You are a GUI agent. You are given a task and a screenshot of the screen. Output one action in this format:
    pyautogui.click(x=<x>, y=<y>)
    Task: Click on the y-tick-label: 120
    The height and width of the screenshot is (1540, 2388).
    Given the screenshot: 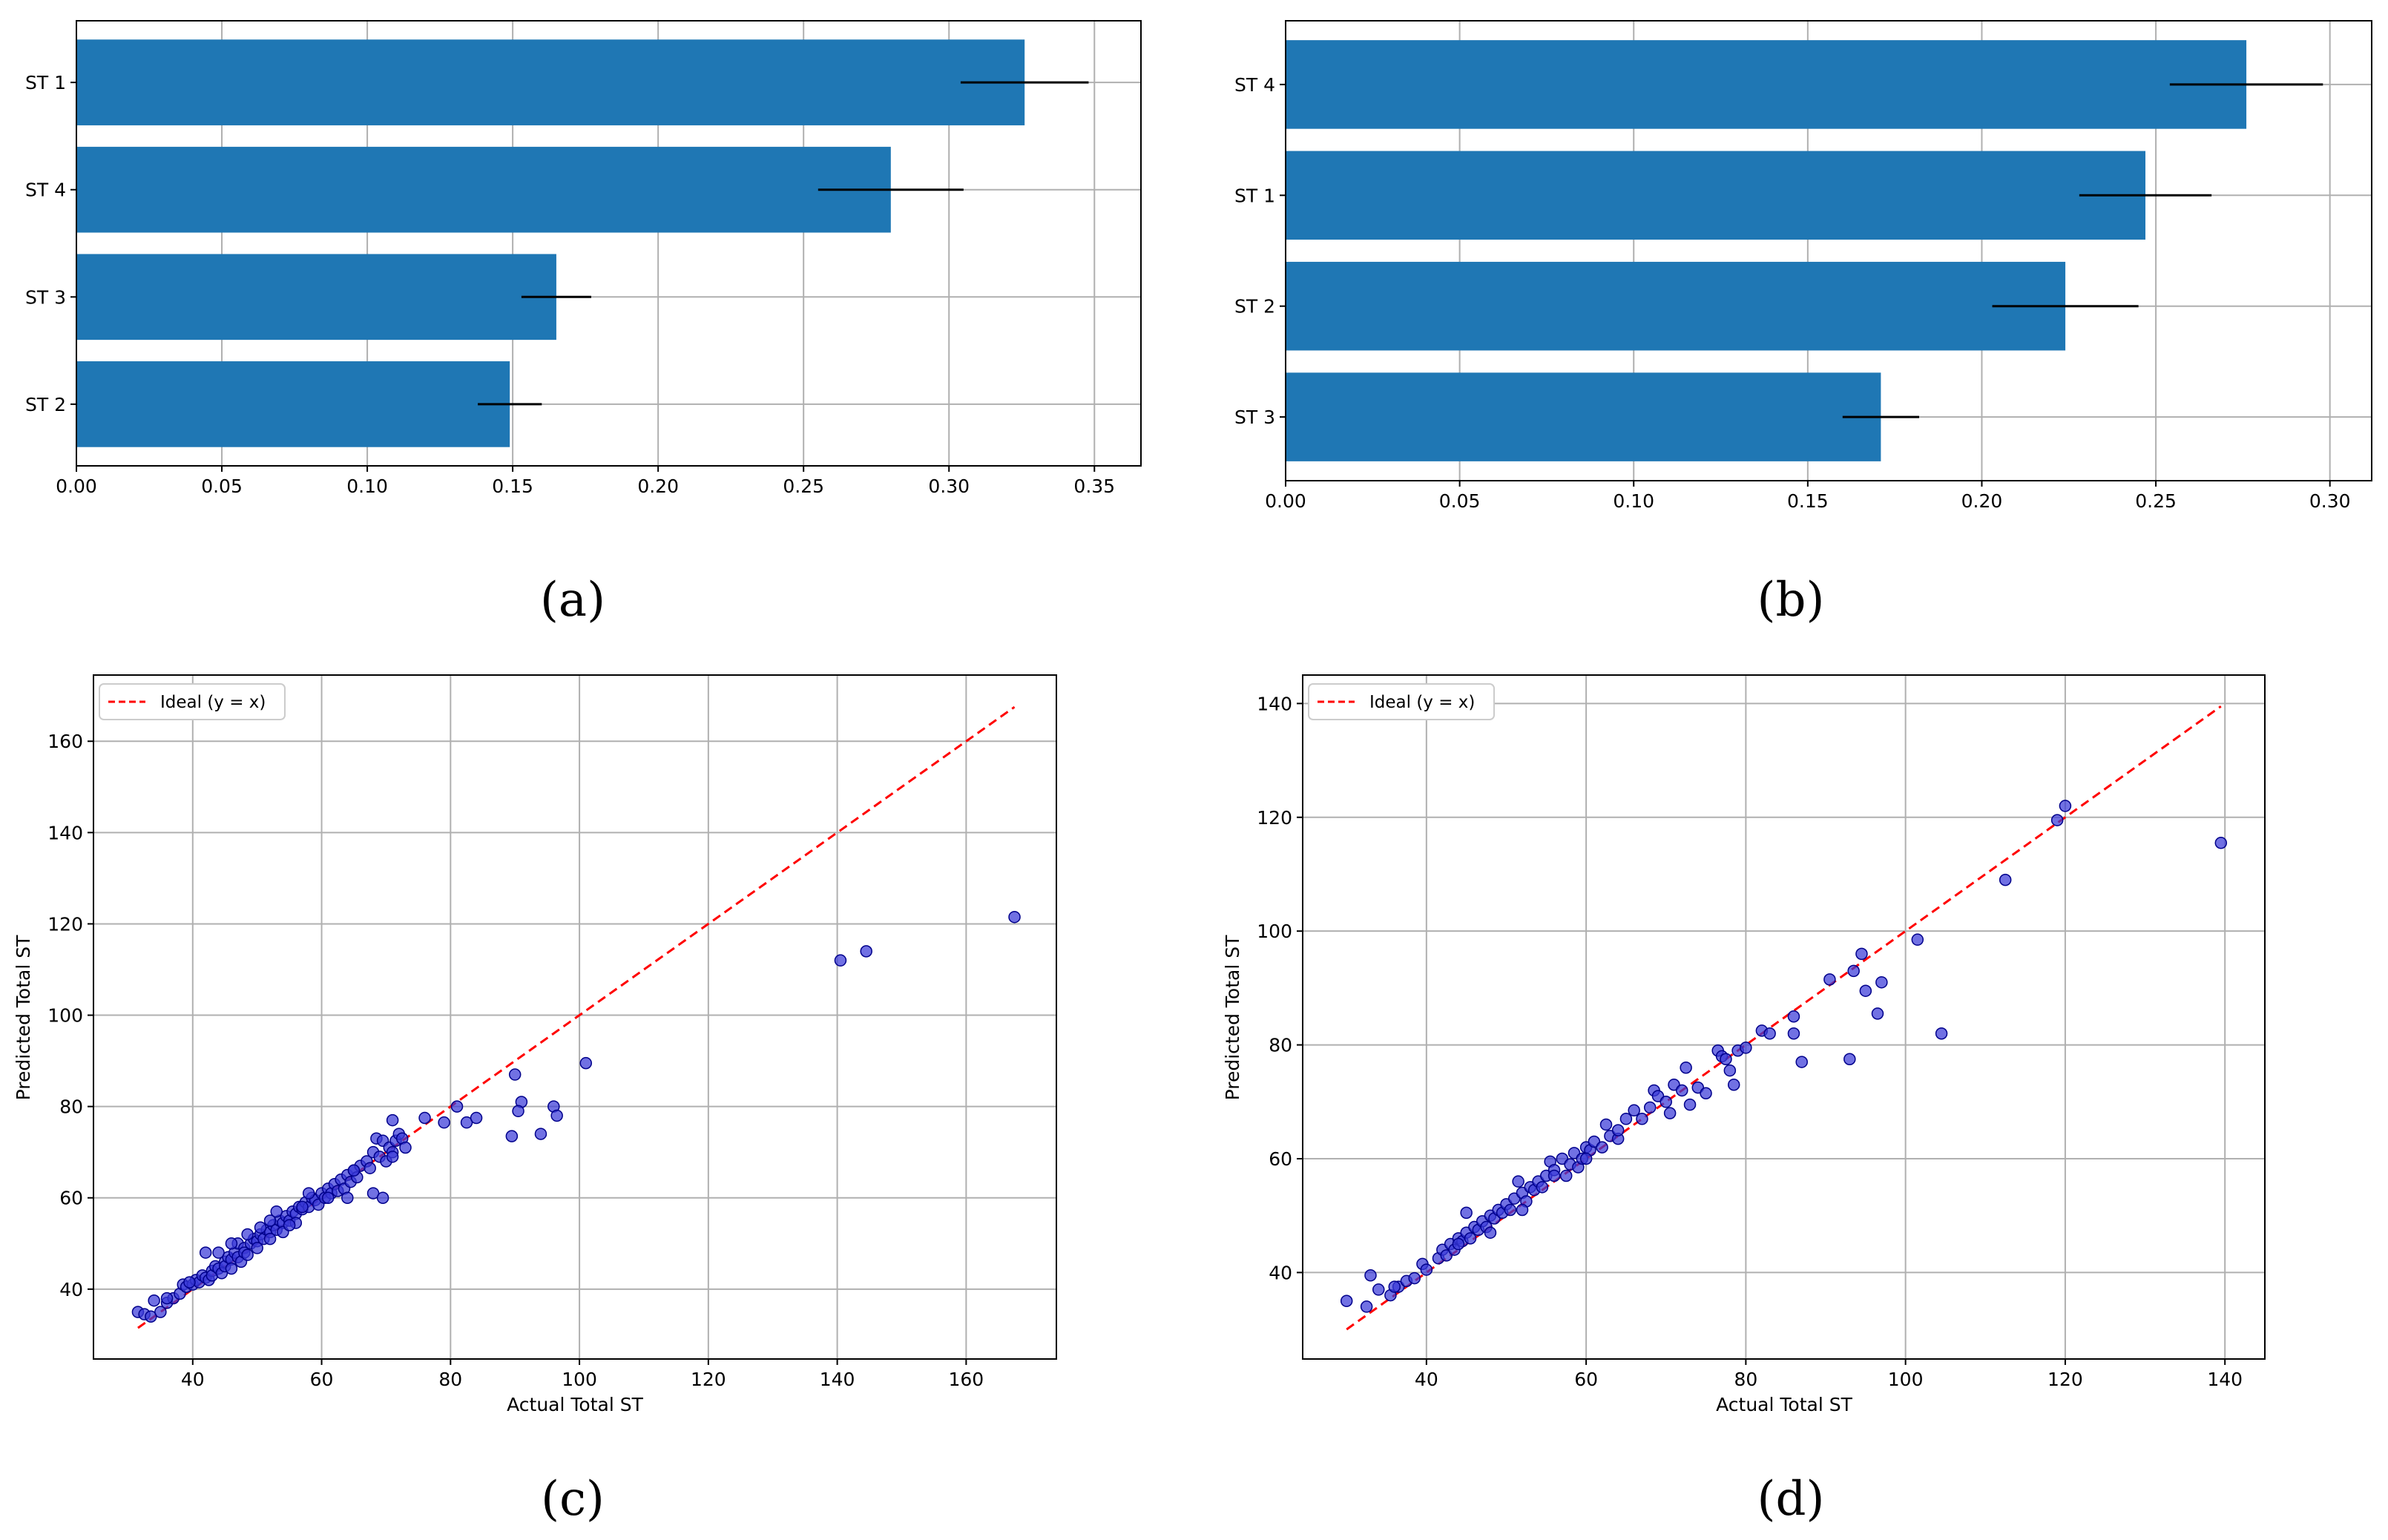 What is the action you would take?
    pyautogui.click(x=65, y=924)
    